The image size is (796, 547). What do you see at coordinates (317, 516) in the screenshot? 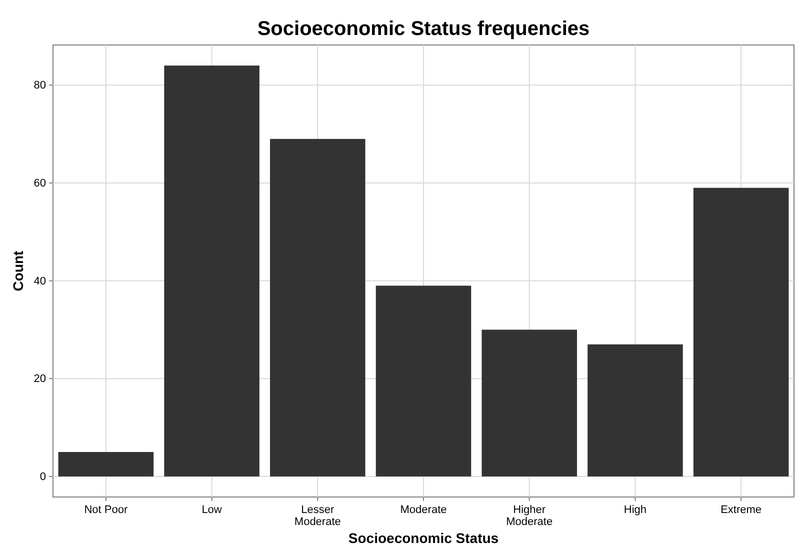
I see `x-tick-label: Lesser Moderate` at bounding box center [317, 516].